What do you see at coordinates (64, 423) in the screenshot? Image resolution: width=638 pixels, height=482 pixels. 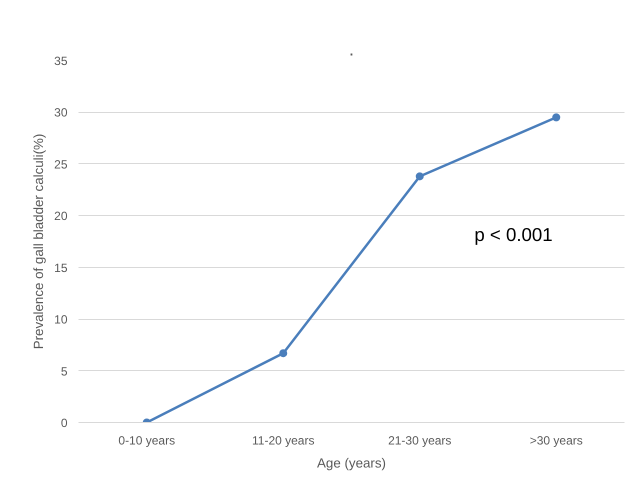 I see `y-tick-label: 0` at bounding box center [64, 423].